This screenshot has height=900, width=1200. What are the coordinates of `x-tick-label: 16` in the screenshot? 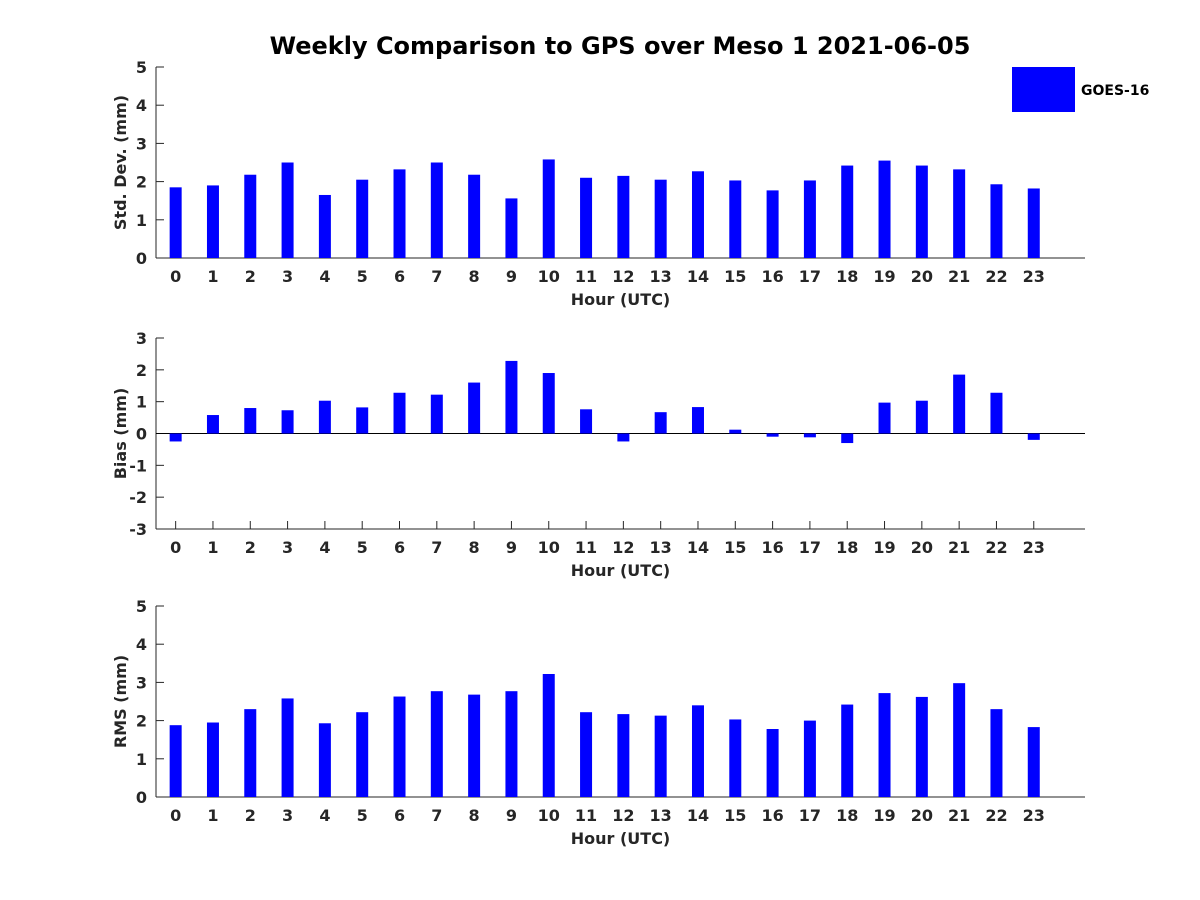 It's located at (772, 547).